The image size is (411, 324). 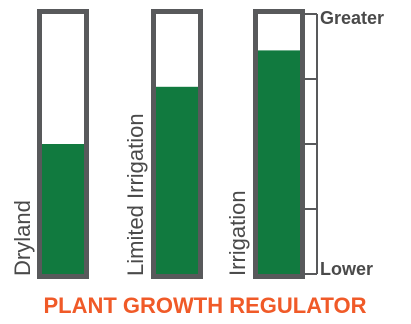 I want to click on bar-label-irrigation: Irrigation, so click(x=237, y=233).